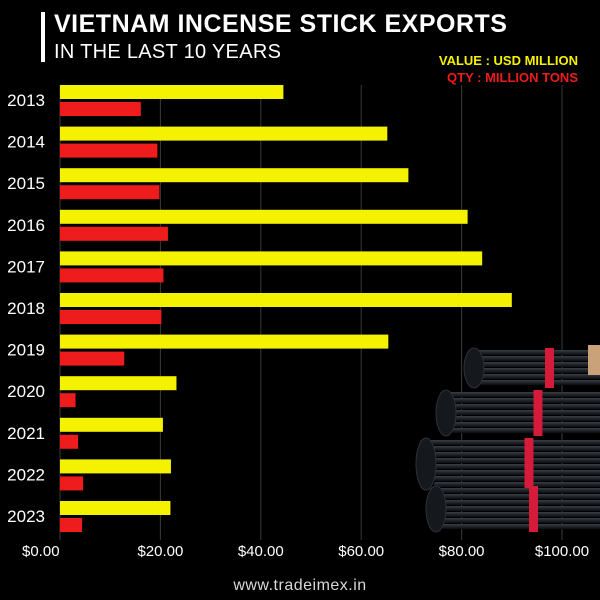 Image resolution: width=600 pixels, height=600 pixels. I want to click on x-tick-label: $20.00, so click(160, 551).